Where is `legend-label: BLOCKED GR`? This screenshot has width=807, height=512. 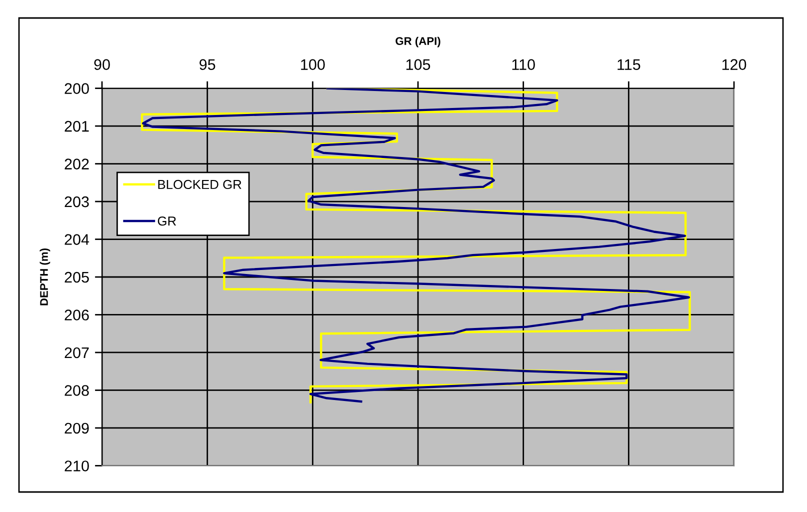
legend-label: BLOCKED GR is located at coordinates (200, 185).